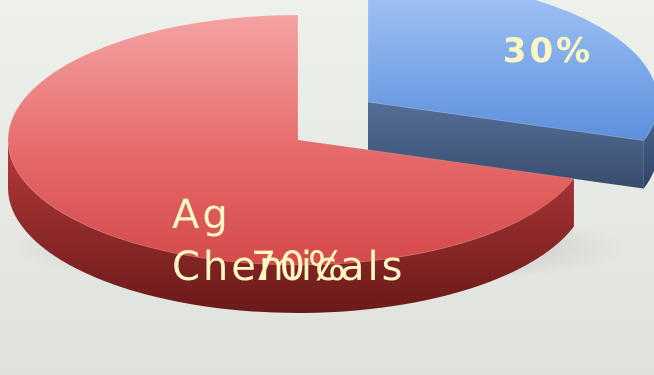 Image resolution: width=654 pixels, height=375 pixels. I want to click on pie-slice-category-label-1: Ag Chemicals, so click(288, 241).